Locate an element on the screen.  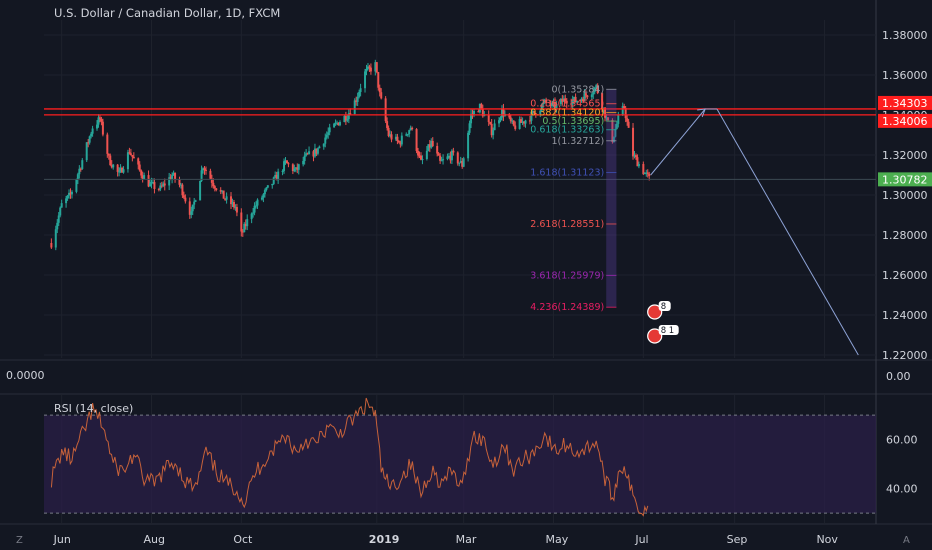
time-tick-label: Aug is located at coordinates (153, 539).